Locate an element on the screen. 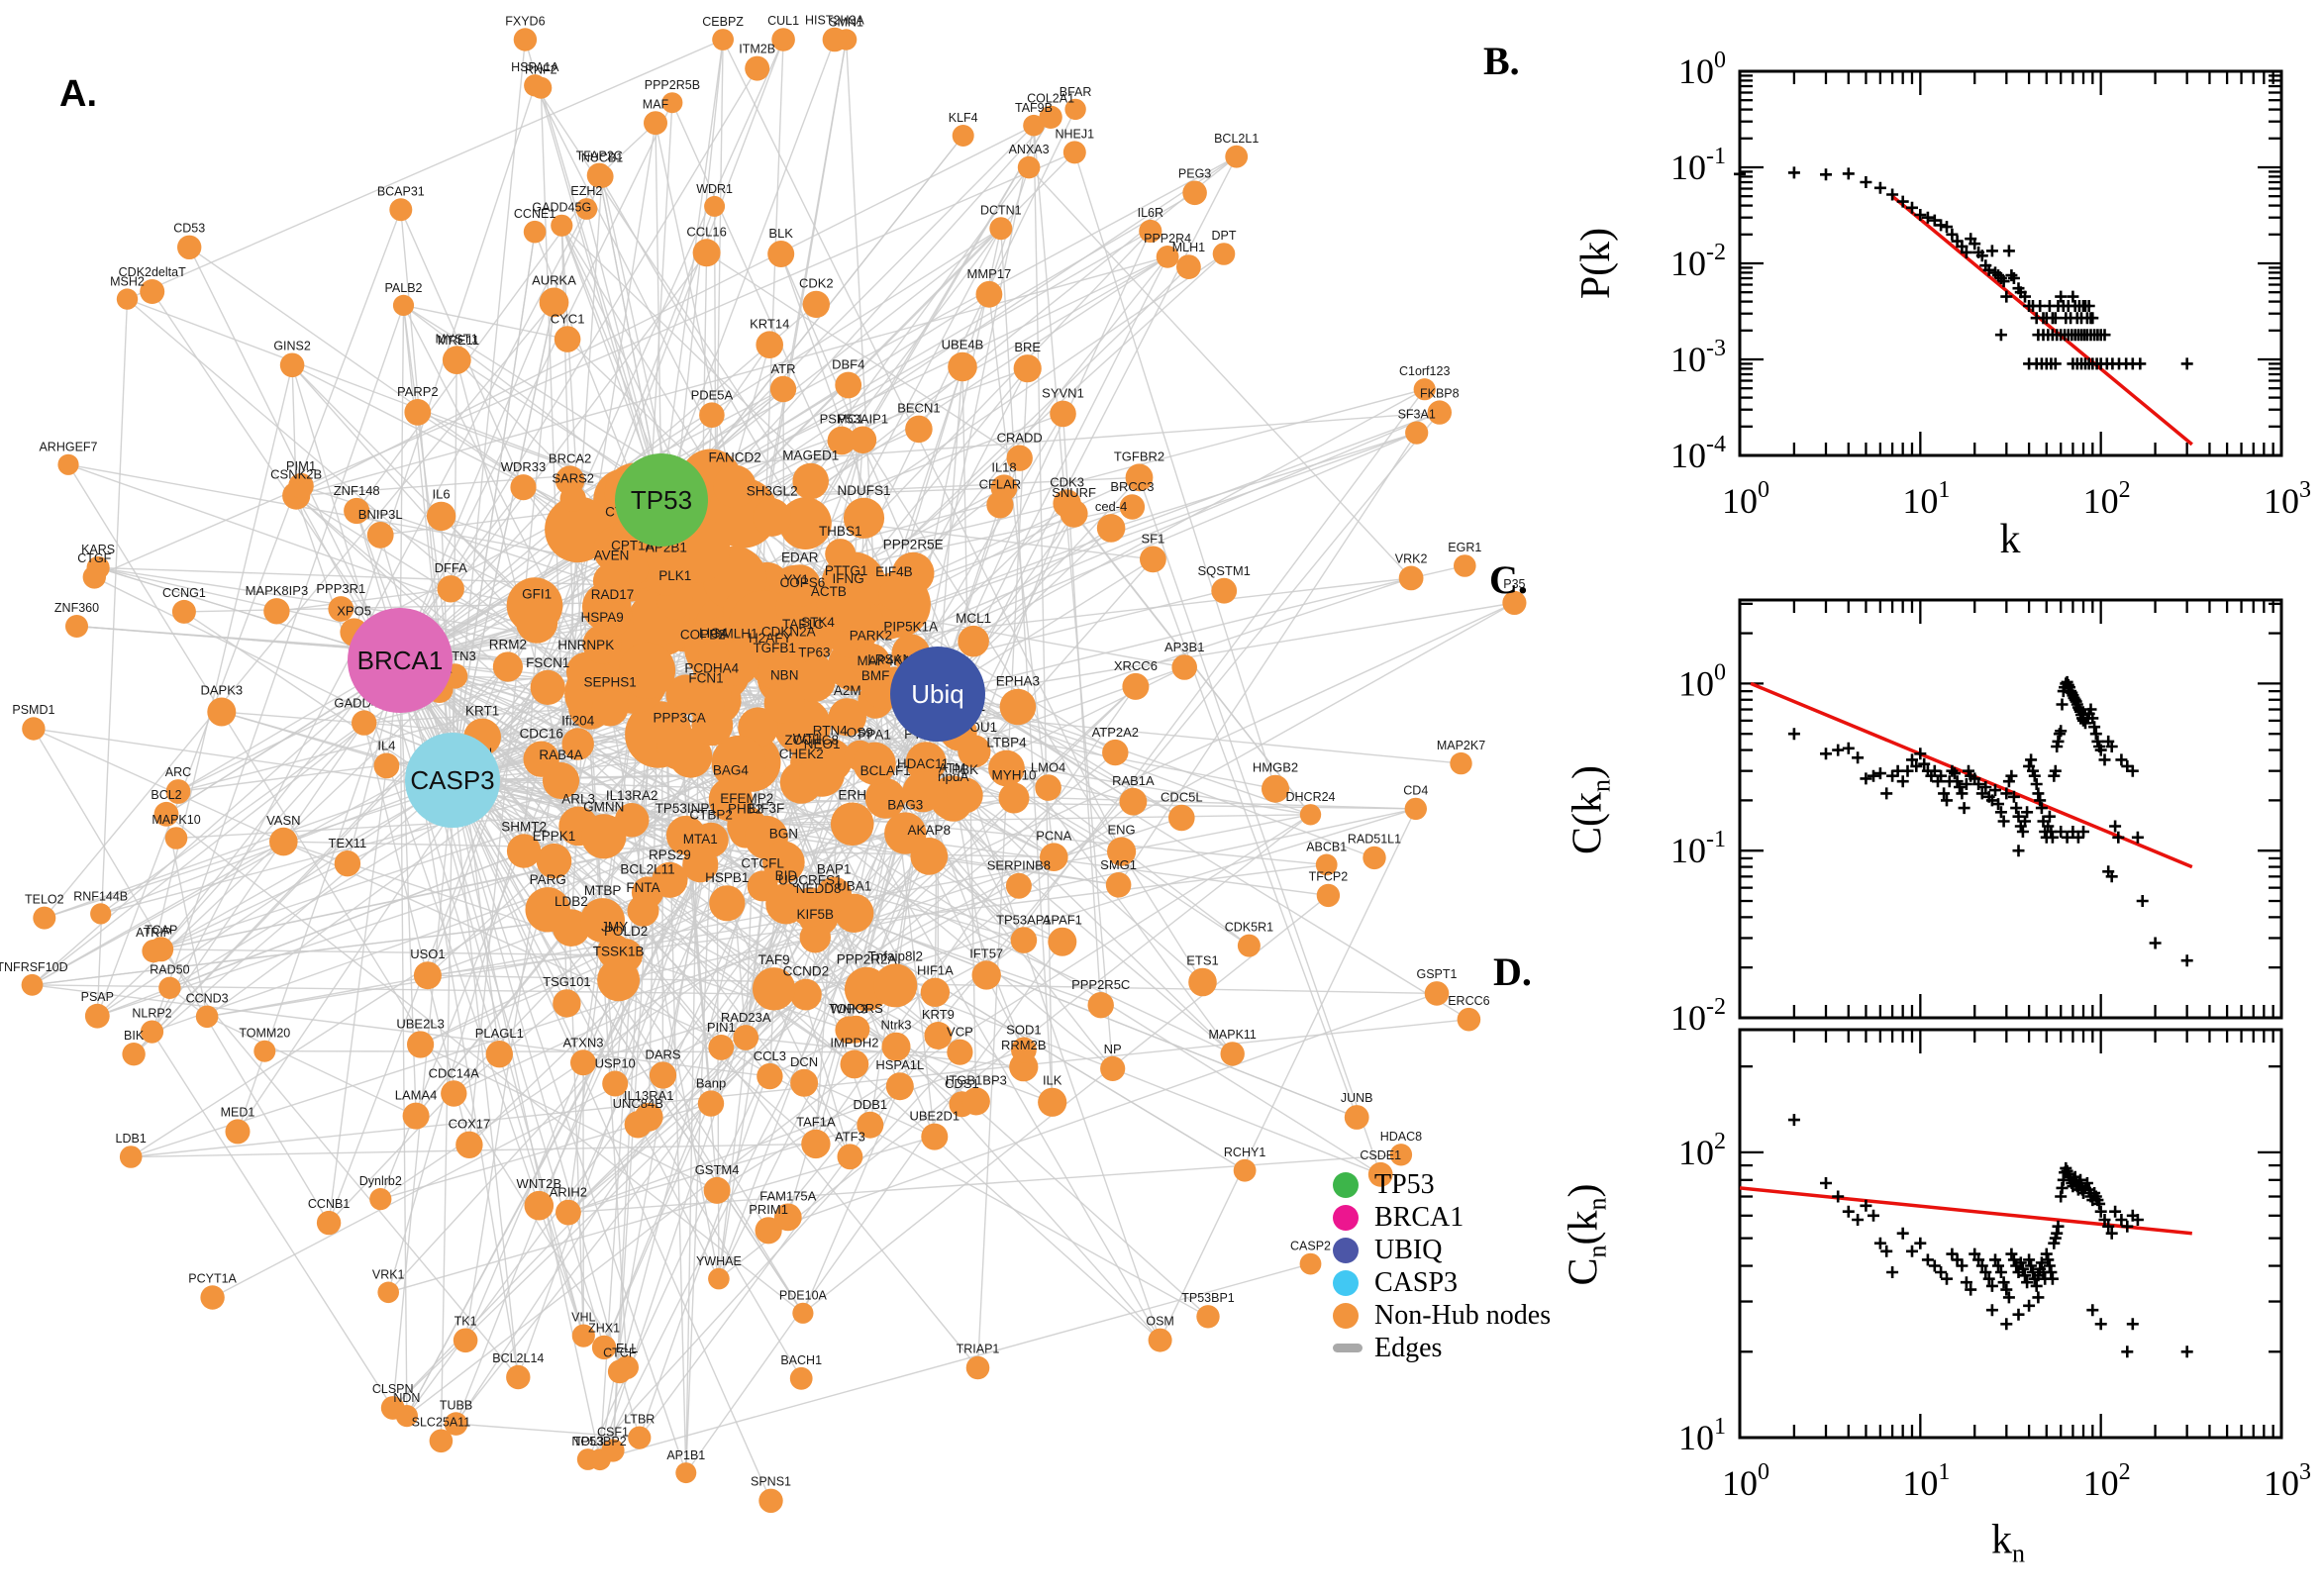  gene-label: HSPA9 is located at coordinates (602, 617).